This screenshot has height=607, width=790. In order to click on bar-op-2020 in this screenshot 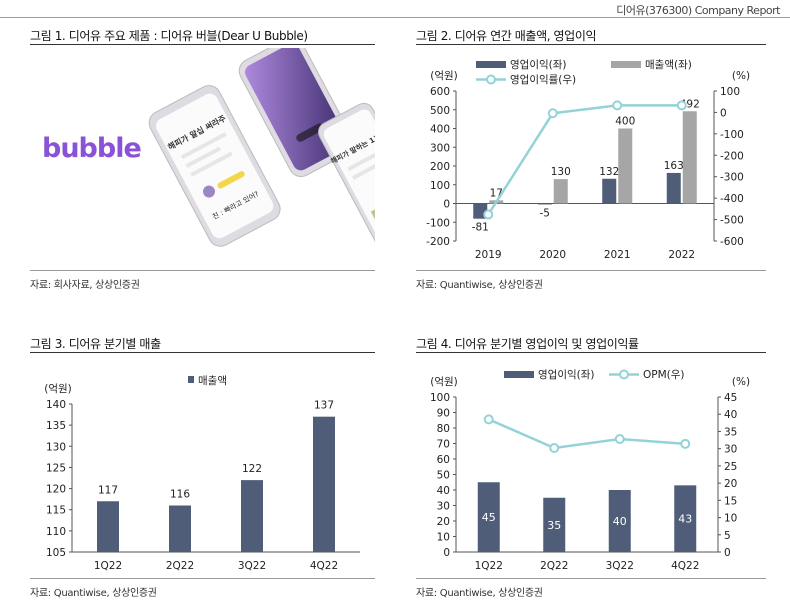, I will do `click(544, 204)`.